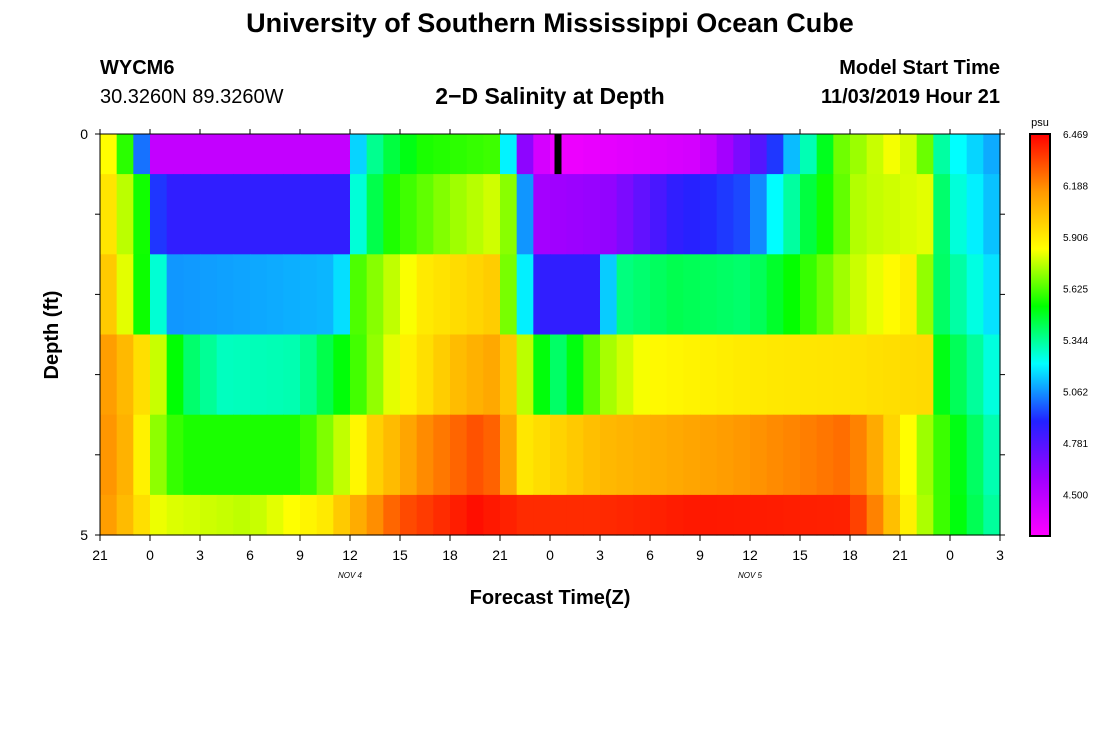 The width and height of the screenshot is (1100, 750). What do you see at coordinates (800, 555) in the screenshot?
I see `x-tick-label: 15` at bounding box center [800, 555].